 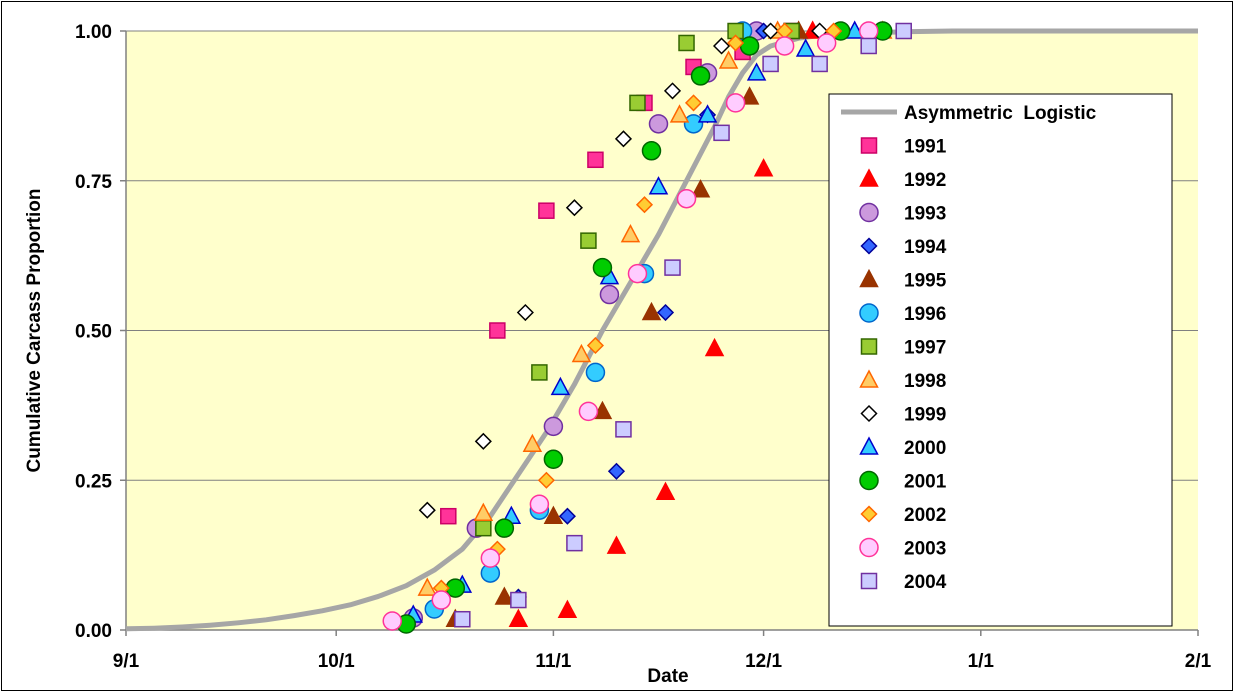 I want to click on legend-label-2001: 2001, so click(x=925, y=482).